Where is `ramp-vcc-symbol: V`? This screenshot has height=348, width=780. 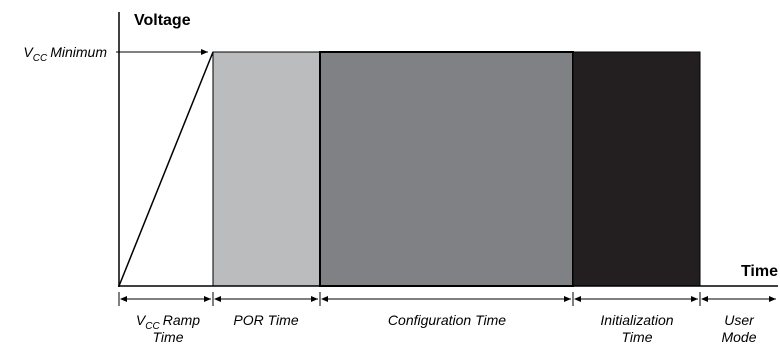
ramp-vcc-symbol: V is located at coordinates (141, 320).